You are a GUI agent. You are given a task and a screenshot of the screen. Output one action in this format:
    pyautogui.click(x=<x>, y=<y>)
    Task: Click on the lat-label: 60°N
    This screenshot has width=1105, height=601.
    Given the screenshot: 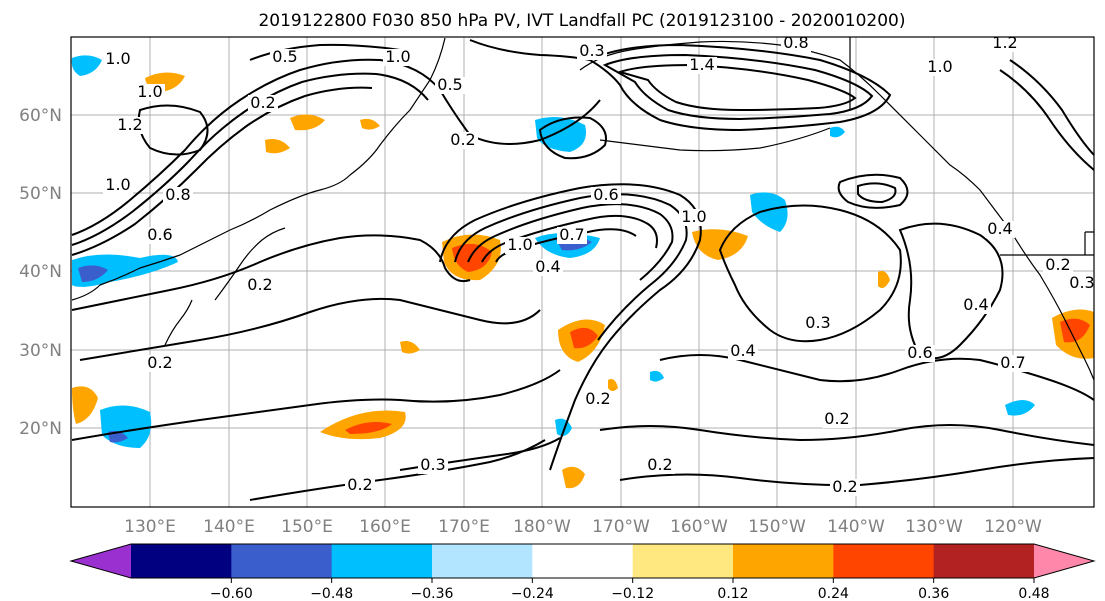 What is the action you would take?
    pyautogui.click(x=40, y=116)
    